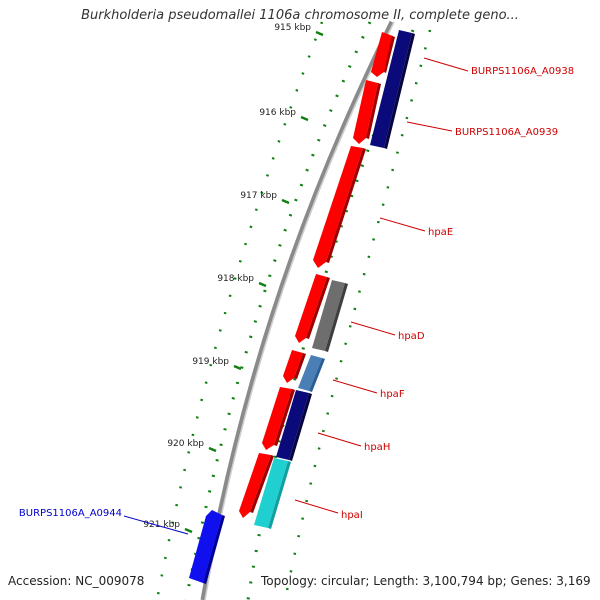 Image resolution: width=600 pixels, height=600 pixels. I want to click on gene-hpae, so click(339, 207).